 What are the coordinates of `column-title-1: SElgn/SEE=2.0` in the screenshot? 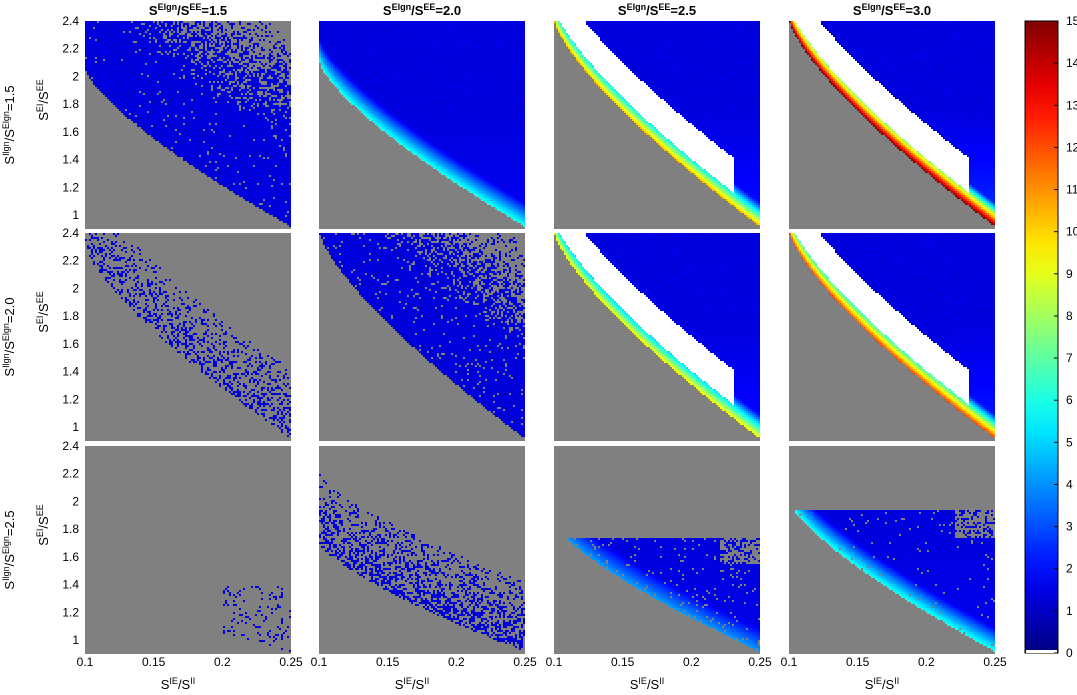 It's located at (422, 10).